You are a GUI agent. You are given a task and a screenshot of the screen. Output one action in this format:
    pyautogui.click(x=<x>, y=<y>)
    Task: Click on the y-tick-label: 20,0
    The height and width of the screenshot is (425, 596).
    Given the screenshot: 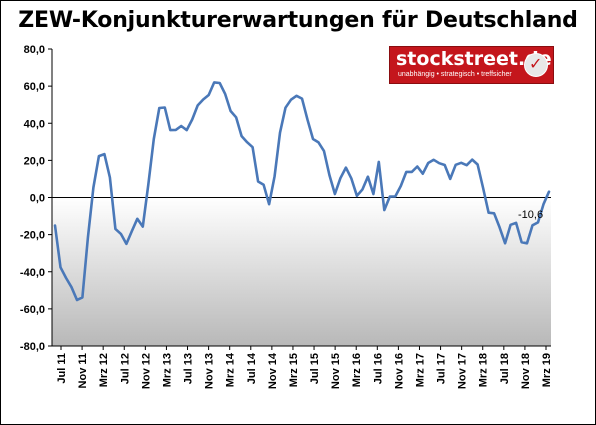 What is the action you would take?
    pyautogui.click(x=34, y=161)
    